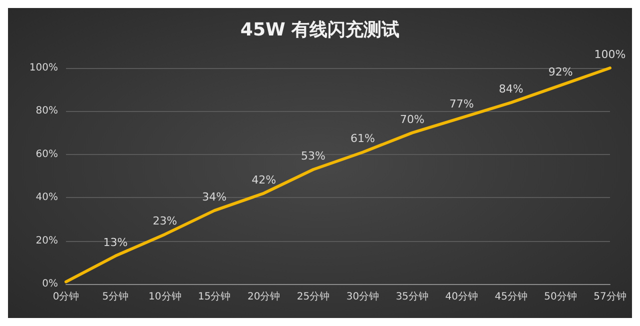 This screenshot has height=326, width=640. Describe the element at coordinates (263, 296) in the screenshot. I see `x-tick-label: 20分钟` at that location.